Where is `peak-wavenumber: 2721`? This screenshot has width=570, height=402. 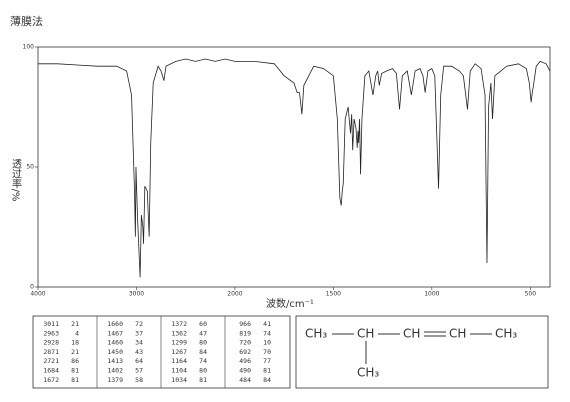 peak-wavenumber: 2721 is located at coordinates (51, 361).